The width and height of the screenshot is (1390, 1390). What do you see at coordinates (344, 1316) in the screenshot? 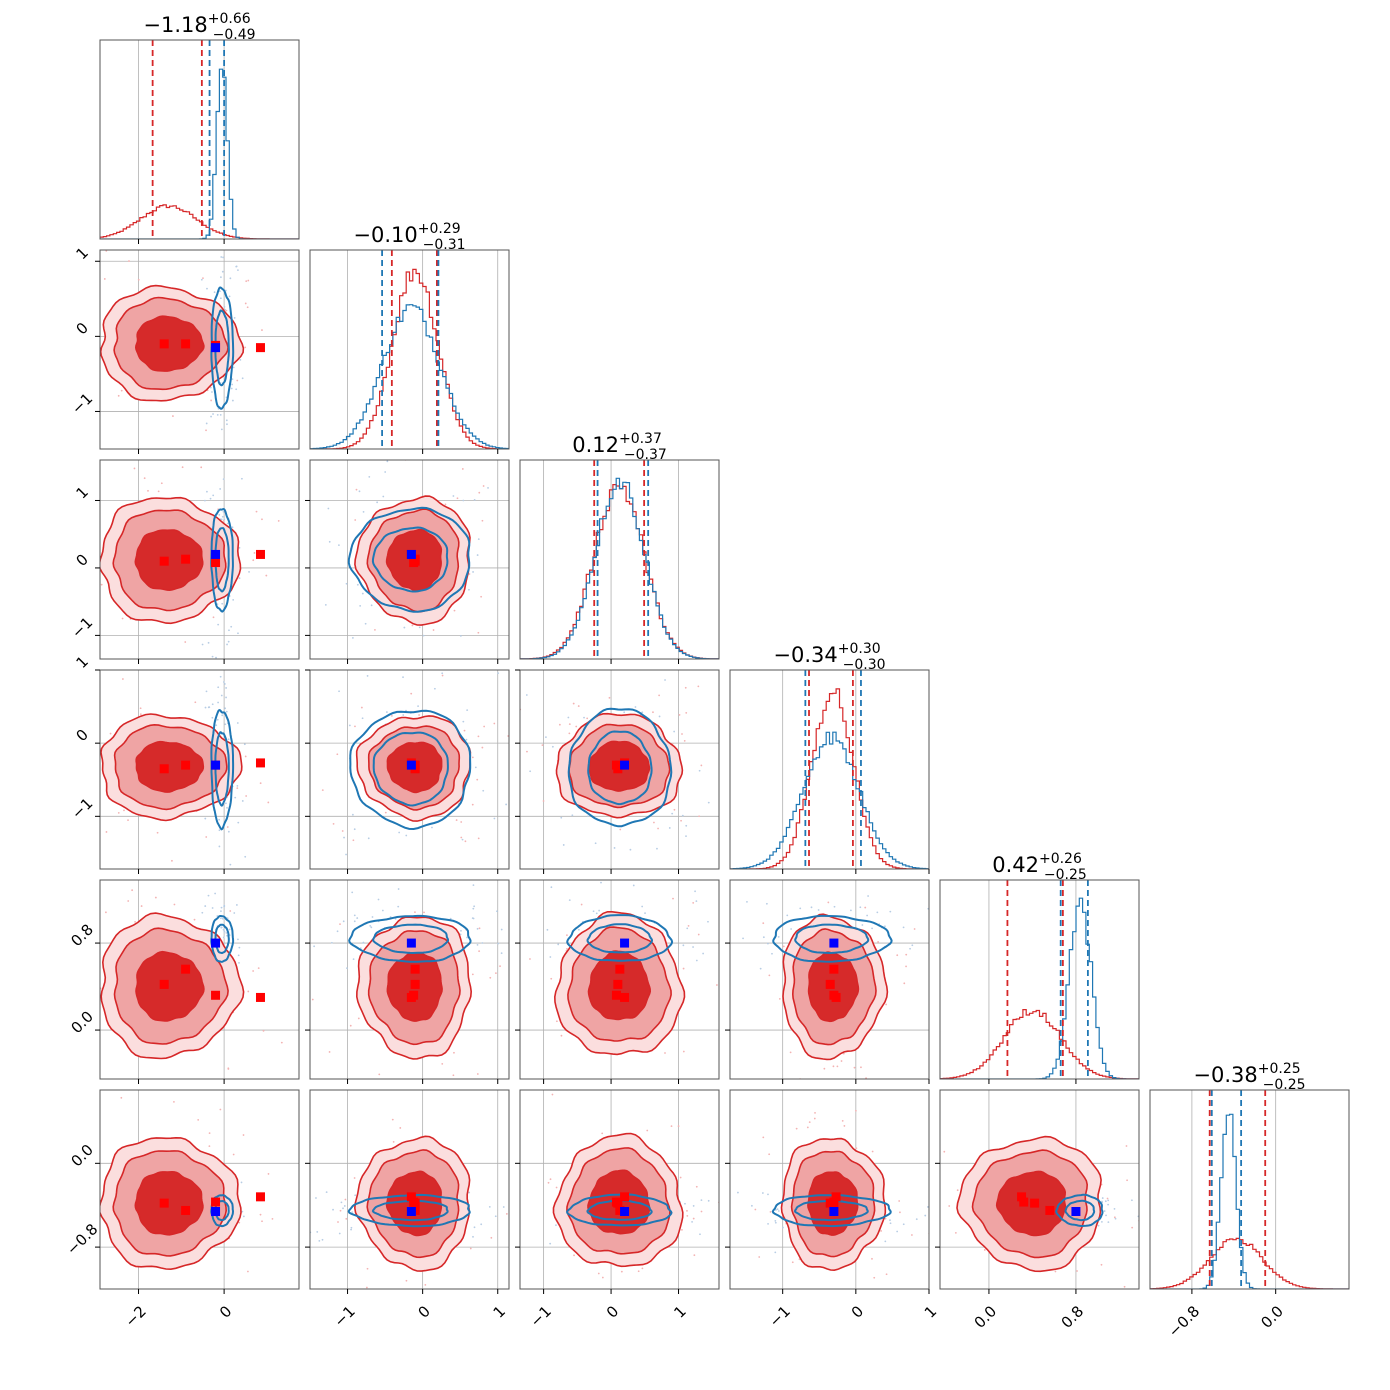
I see `x-tick-label: −1` at bounding box center [344, 1316].